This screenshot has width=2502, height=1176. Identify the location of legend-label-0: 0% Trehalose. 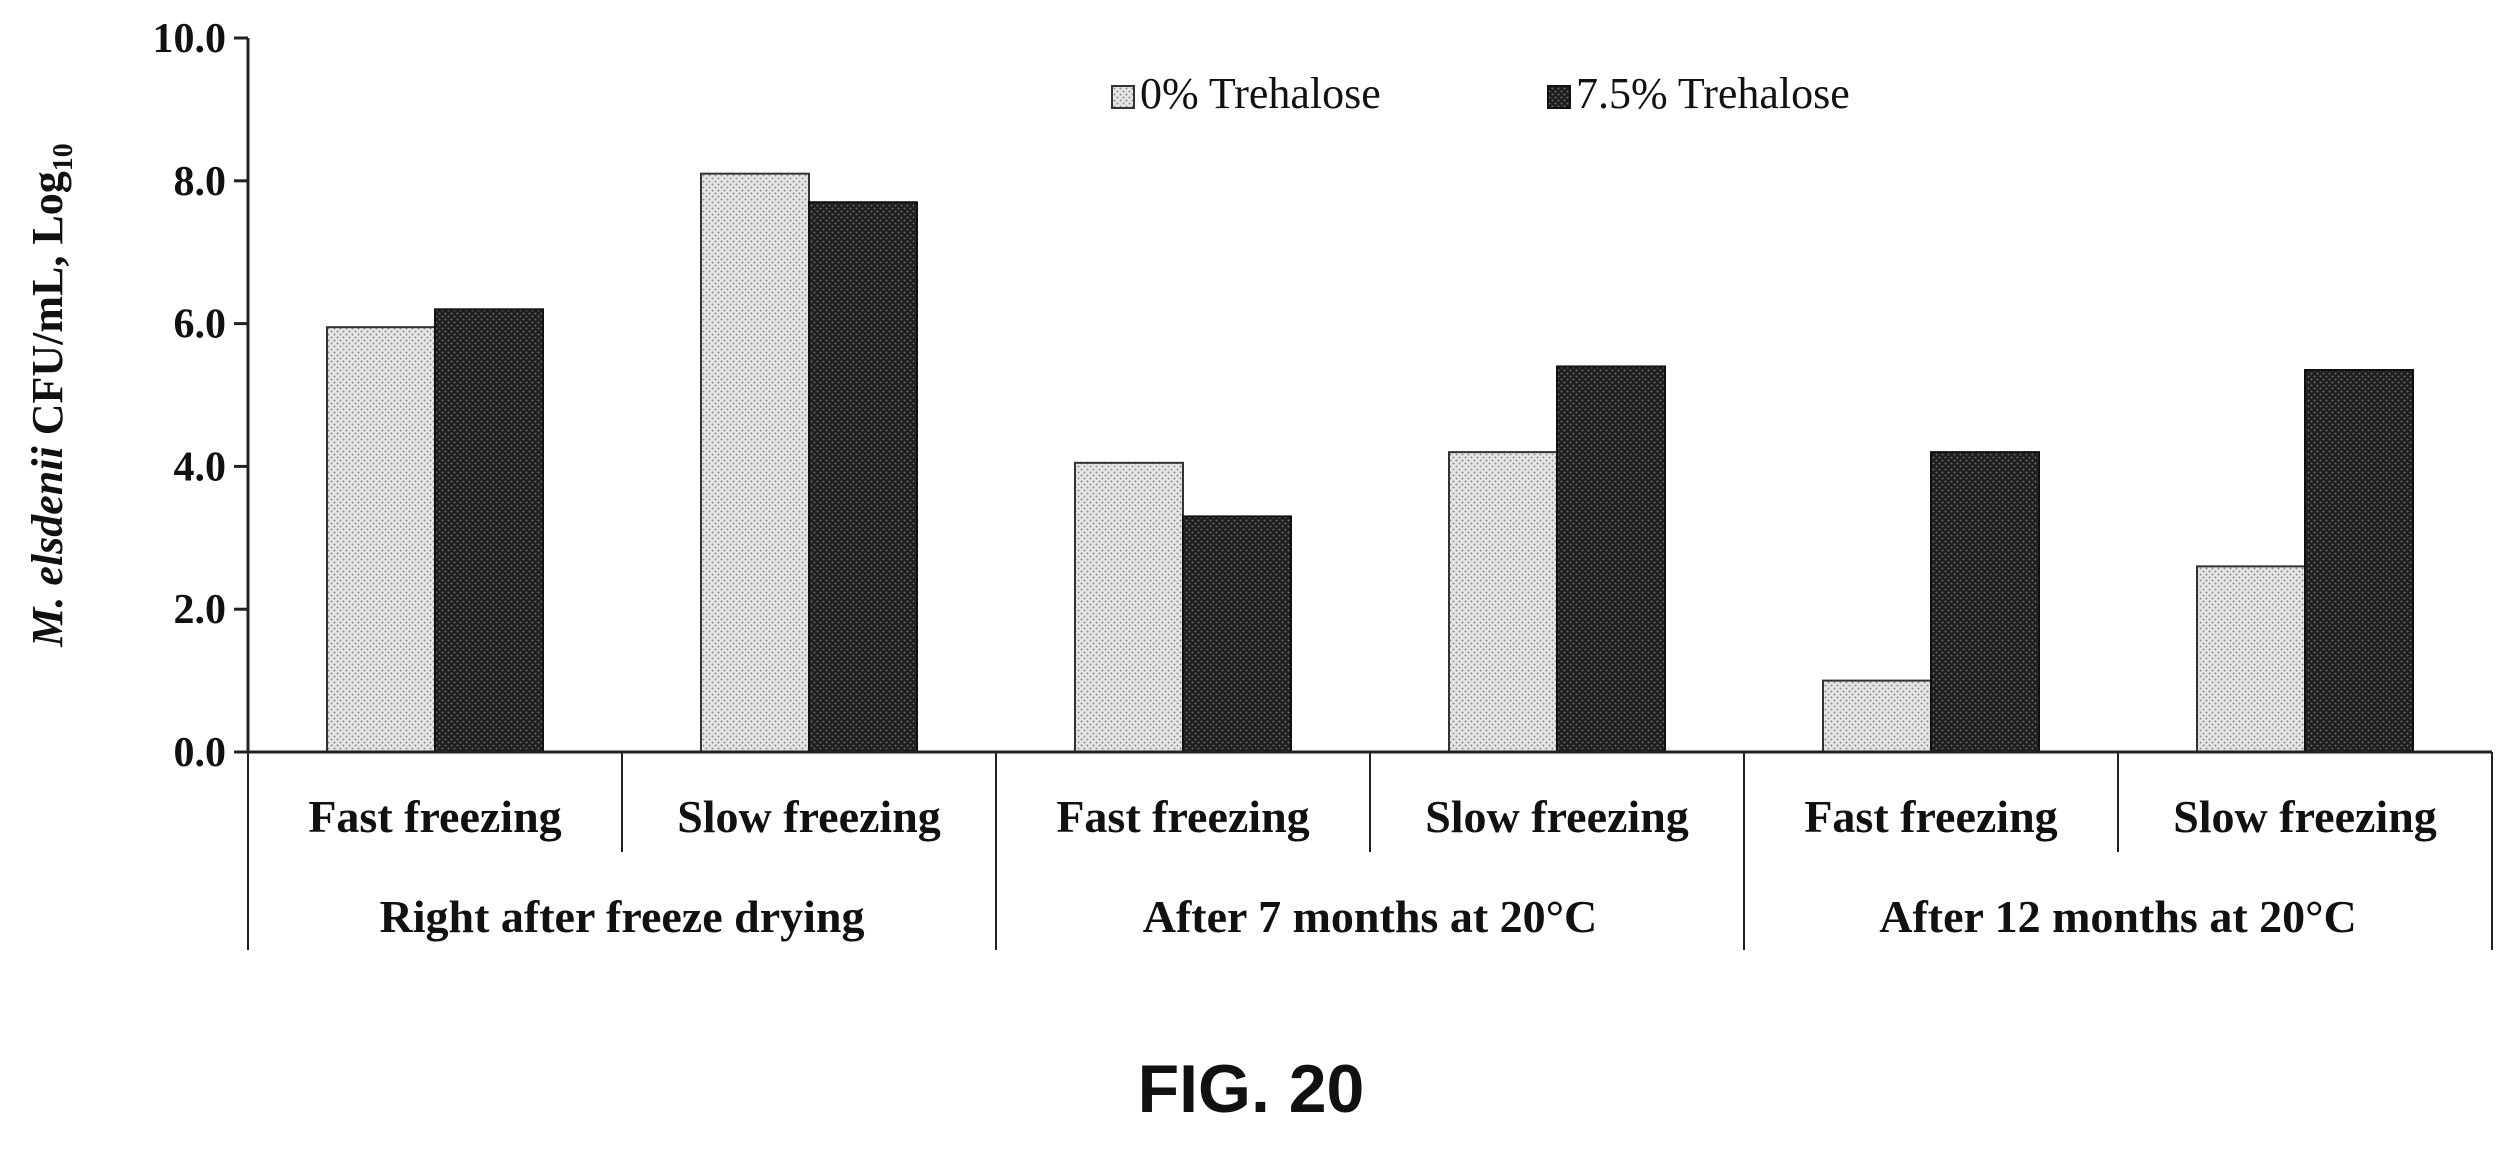
(1260, 93).